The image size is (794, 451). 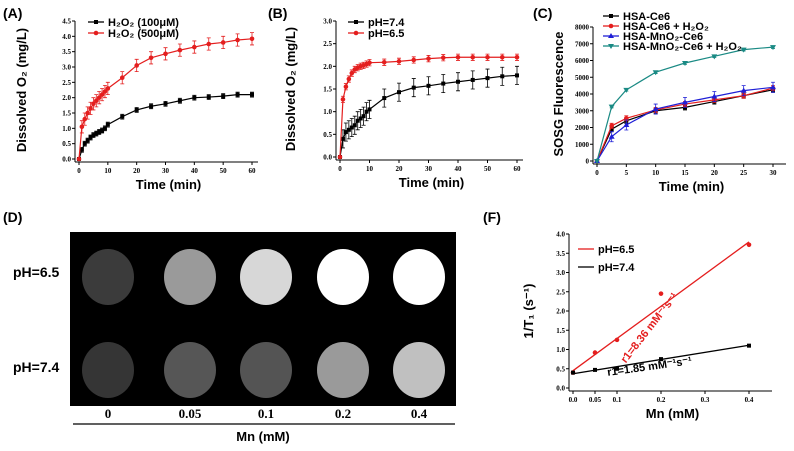 What do you see at coordinates (685, 124) in the screenshot?
I see `series-line` at bounding box center [685, 124].